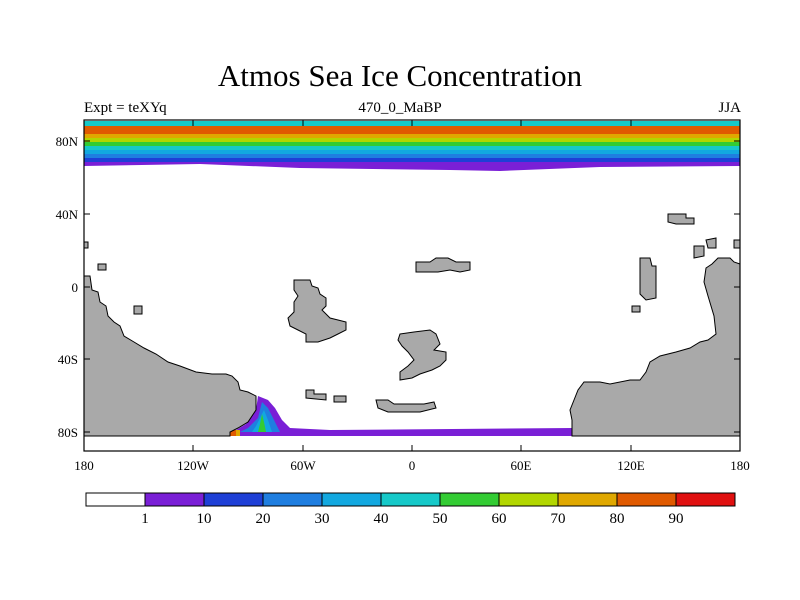 The image size is (800, 600). I want to click on land-americas, so click(170, 356).